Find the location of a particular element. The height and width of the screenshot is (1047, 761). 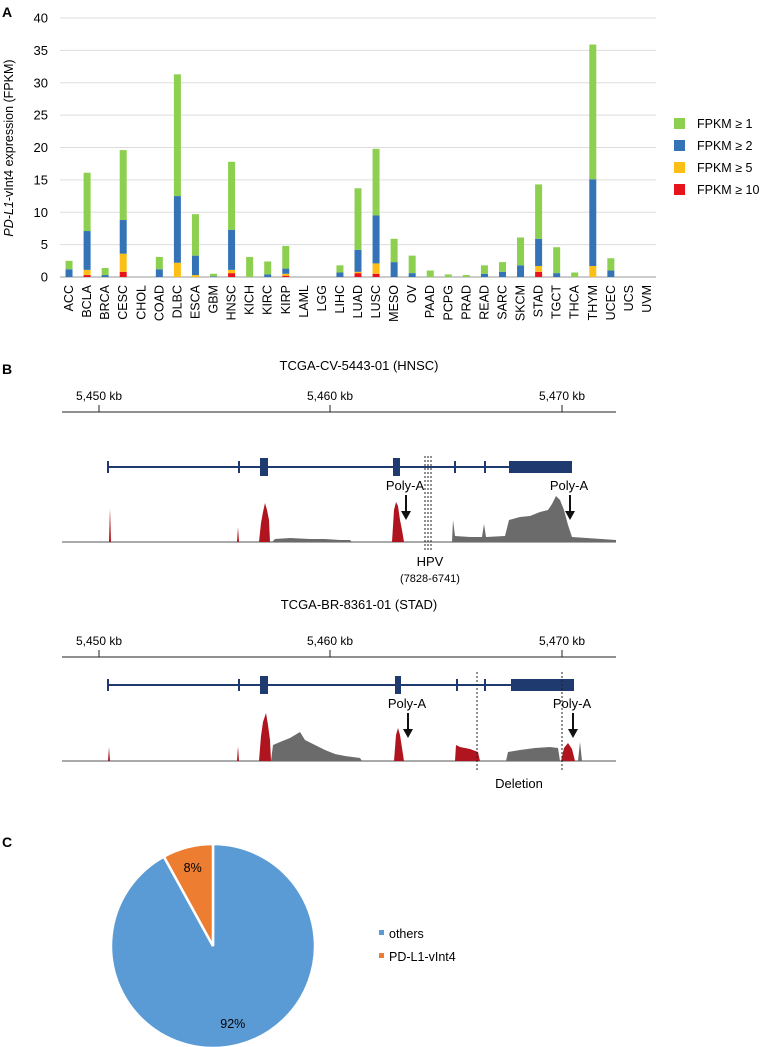

bar-segment-lihc-fpkm1 is located at coordinates (340, 269).